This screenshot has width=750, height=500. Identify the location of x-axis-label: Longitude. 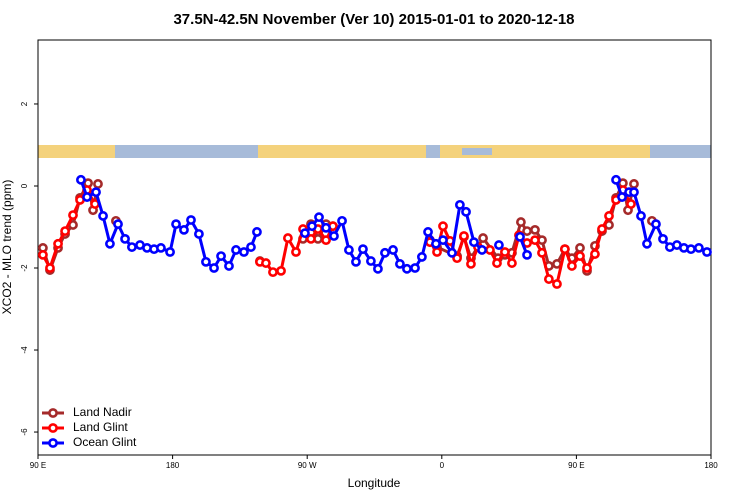
(374, 483).